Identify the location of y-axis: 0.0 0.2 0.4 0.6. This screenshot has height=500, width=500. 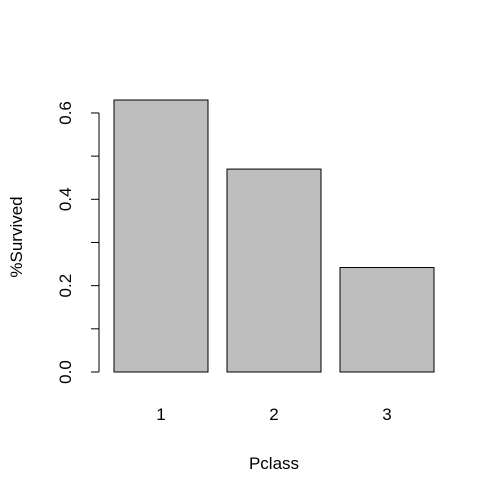
(78, 242).